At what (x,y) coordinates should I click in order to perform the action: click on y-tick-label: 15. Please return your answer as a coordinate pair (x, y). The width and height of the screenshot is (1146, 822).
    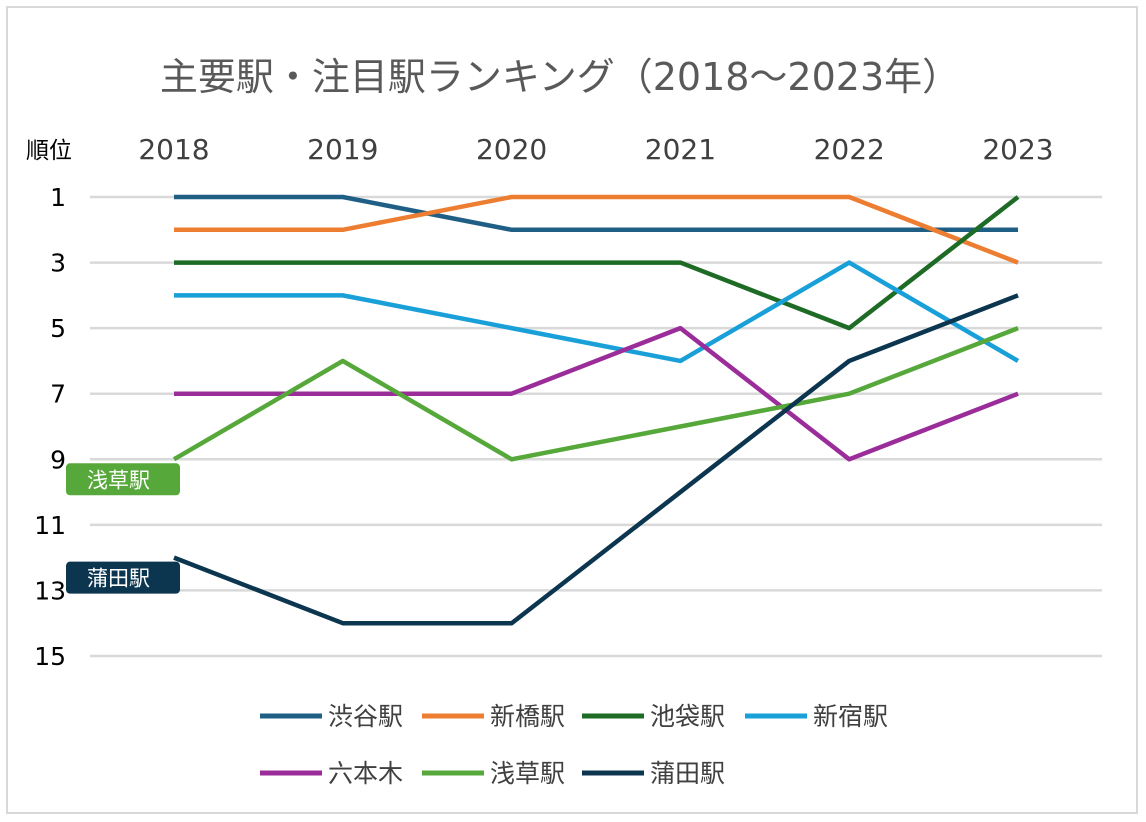
    Looking at the image, I should click on (50, 656).